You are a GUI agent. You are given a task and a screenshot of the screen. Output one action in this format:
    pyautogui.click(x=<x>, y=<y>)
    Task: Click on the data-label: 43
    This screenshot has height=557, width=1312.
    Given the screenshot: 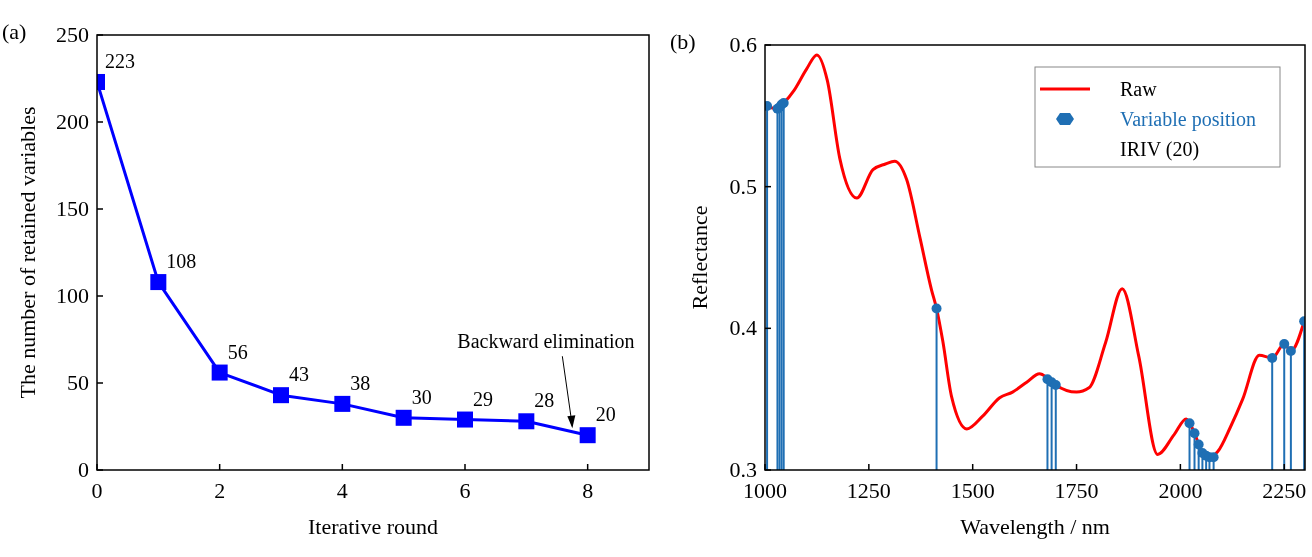 What is the action you would take?
    pyautogui.click(x=299, y=374)
    